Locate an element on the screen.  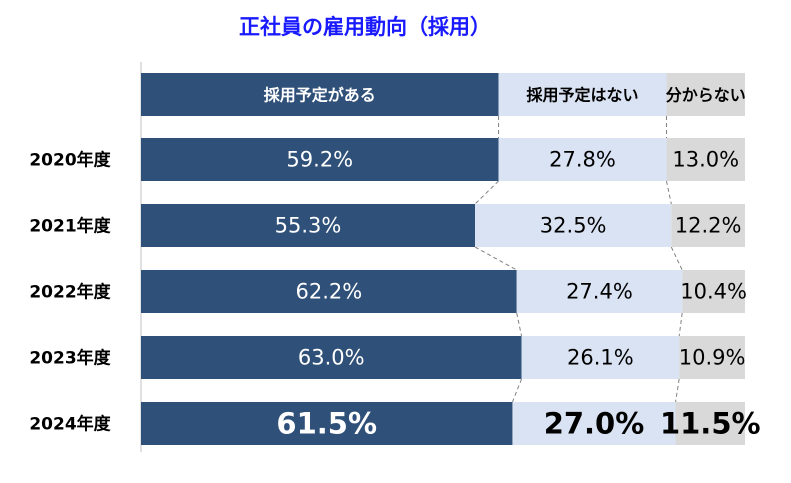
data-label: 12.2% is located at coordinates (708, 226).